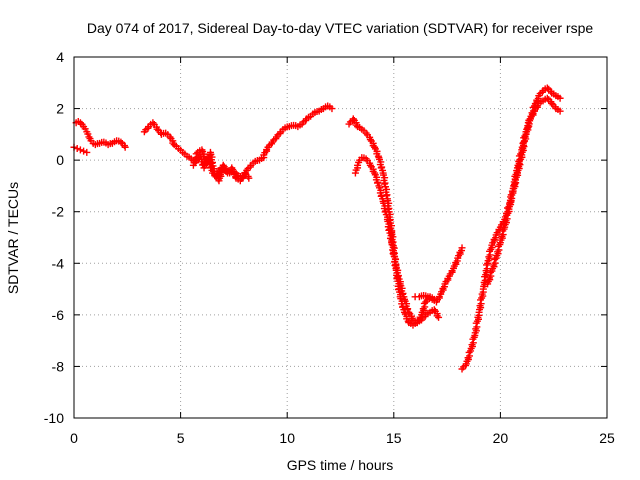  Describe the element at coordinates (60, 109) in the screenshot. I see `y-tick-label: 2` at that location.